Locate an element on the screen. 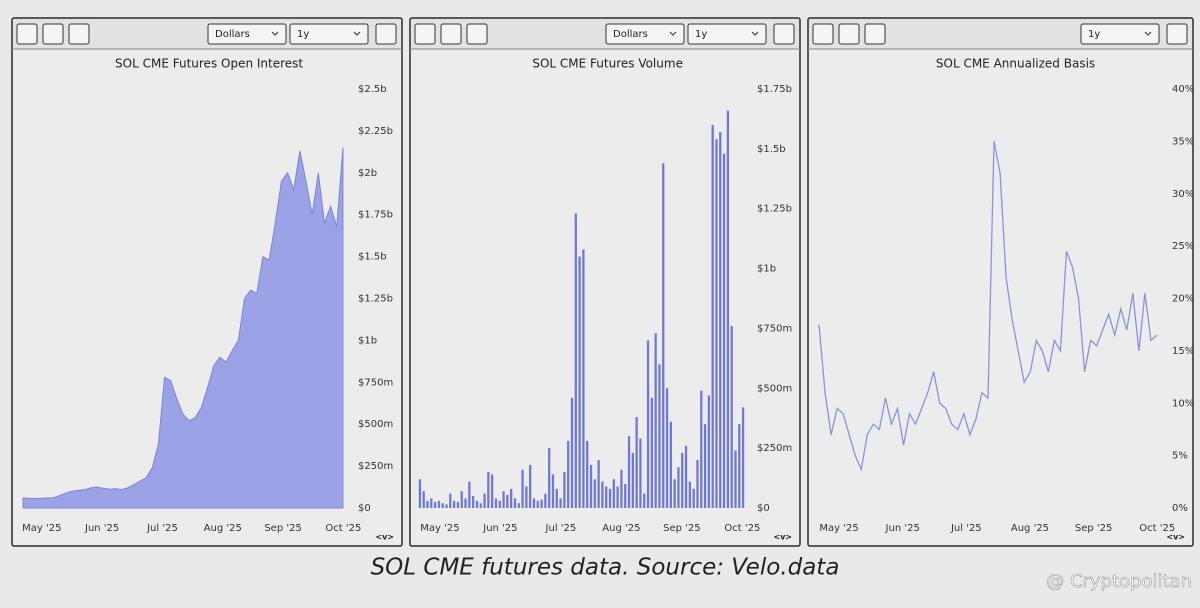 The width and height of the screenshot is (1200, 608). y-tick-label: $1.75b is located at coordinates (375, 215).